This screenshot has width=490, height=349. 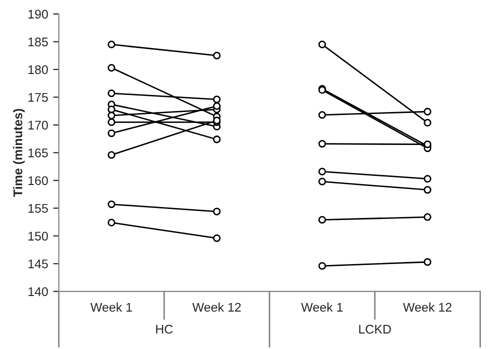 What do you see at coordinates (38, 236) in the screenshot?
I see `y-tick-label: 150` at bounding box center [38, 236].